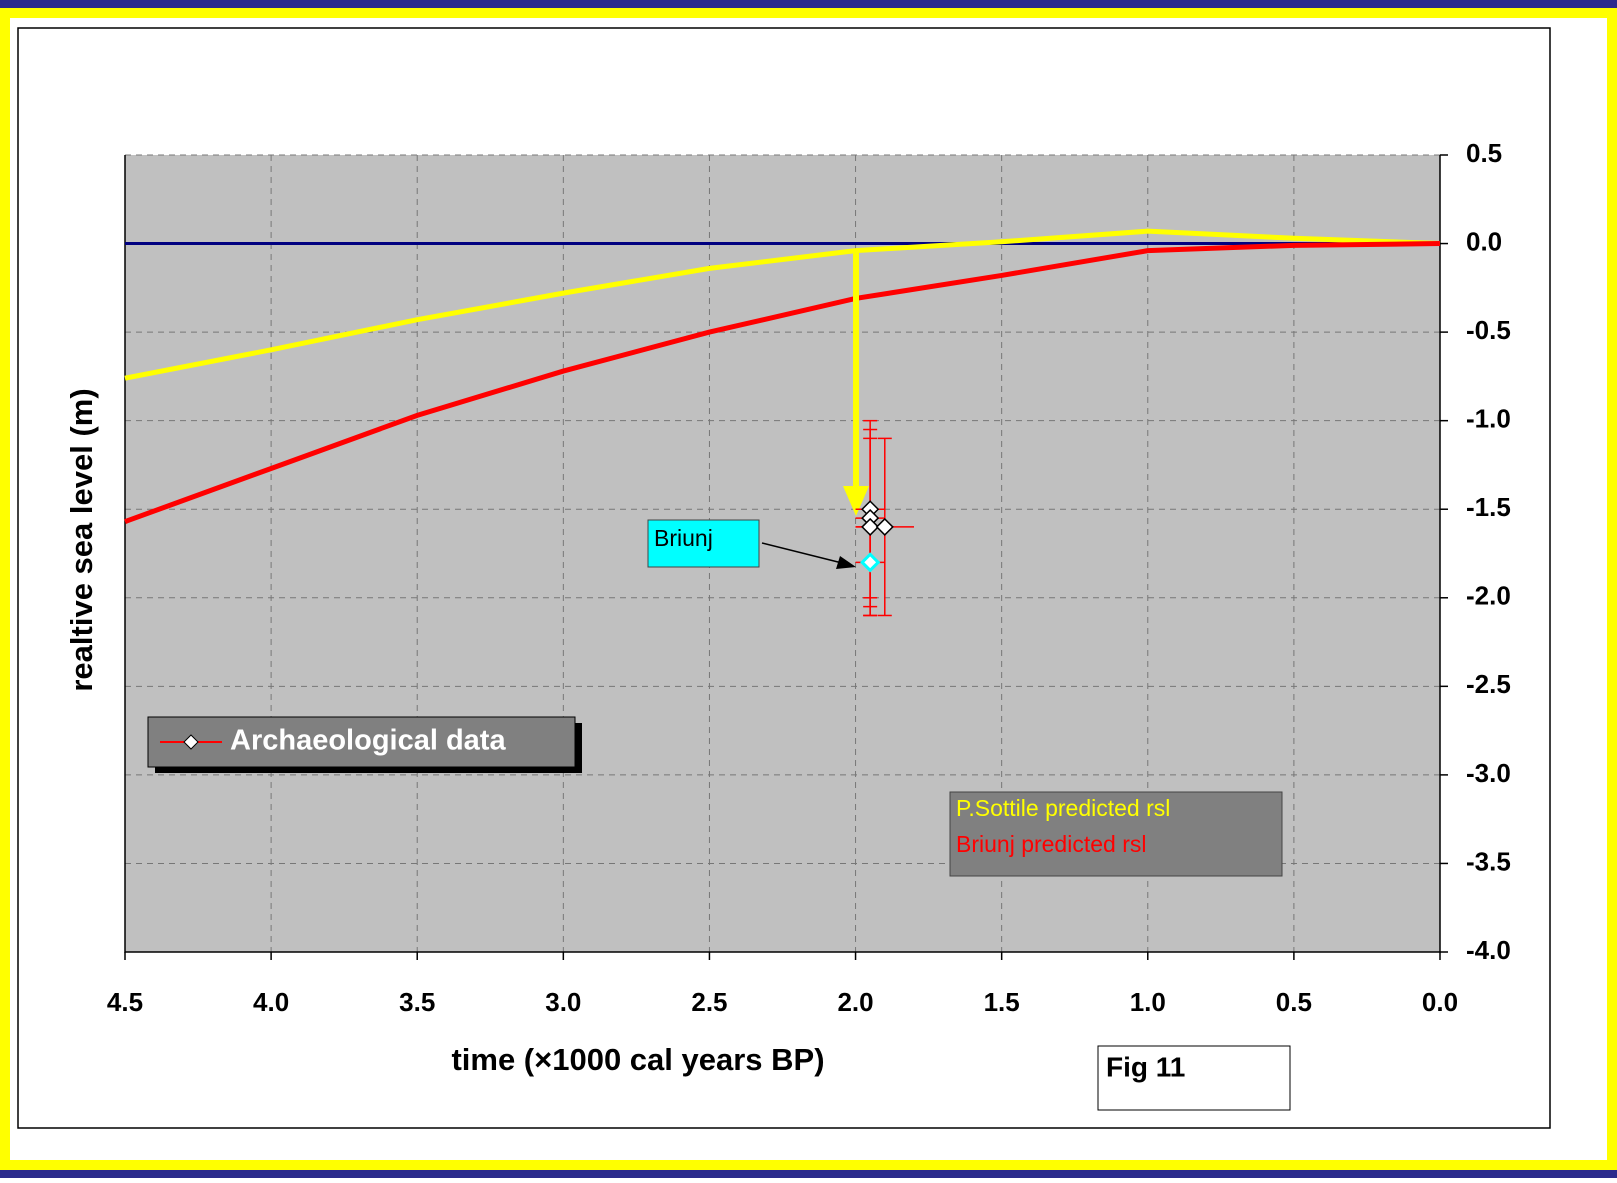 This screenshot has width=1617, height=1183. I want to click on x-tick-label: 2.0, so click(855, 1002).